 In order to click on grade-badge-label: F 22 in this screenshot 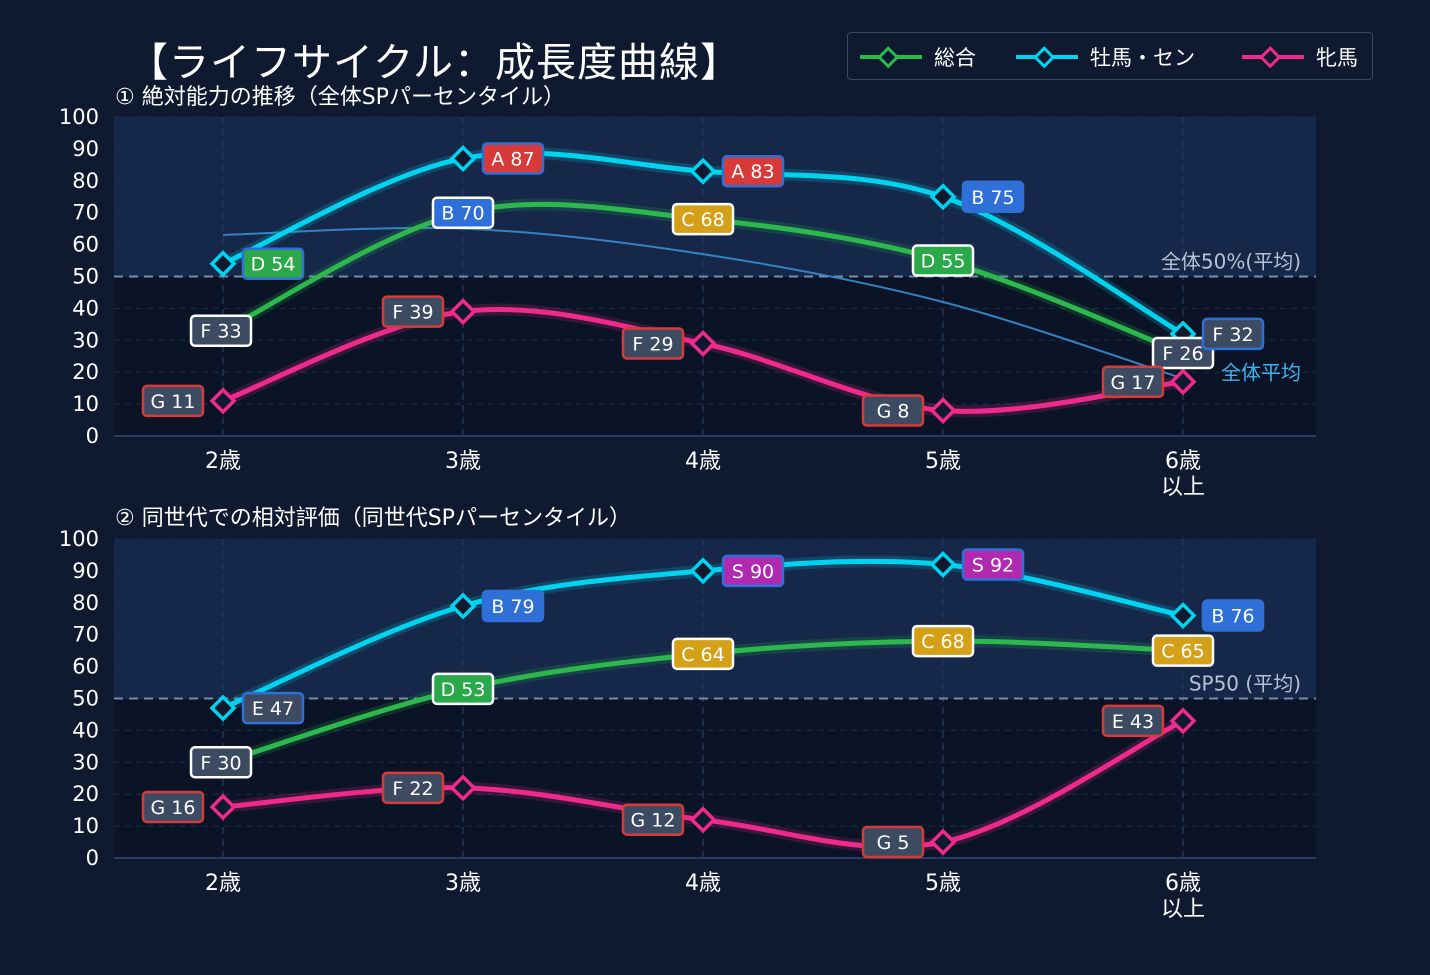, I will do `click(412, 789)`.